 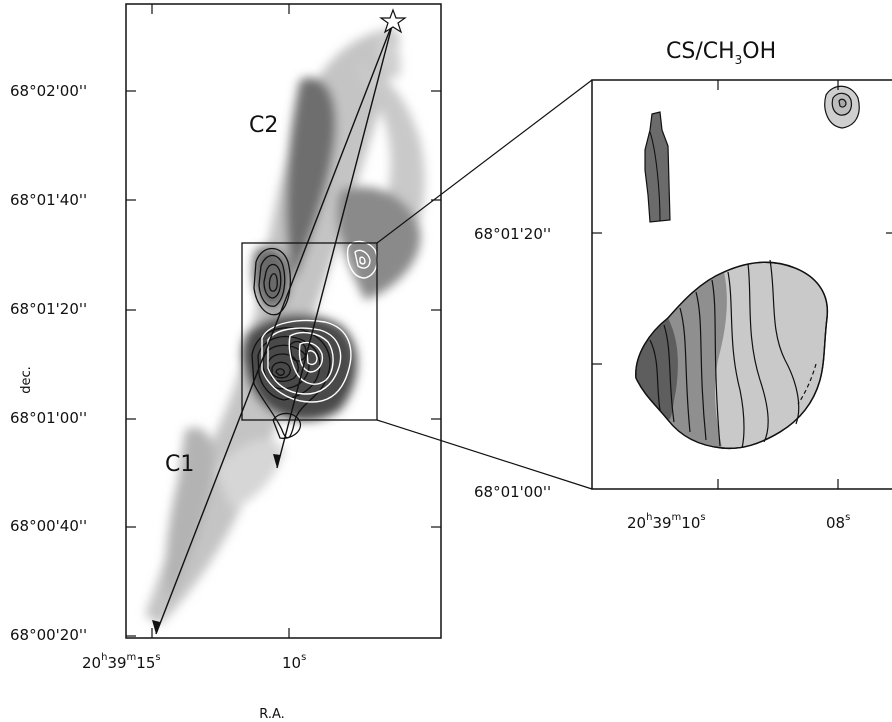 I want to click on right-panel-title: CS/CH3OH, so click(x=721, y=53).